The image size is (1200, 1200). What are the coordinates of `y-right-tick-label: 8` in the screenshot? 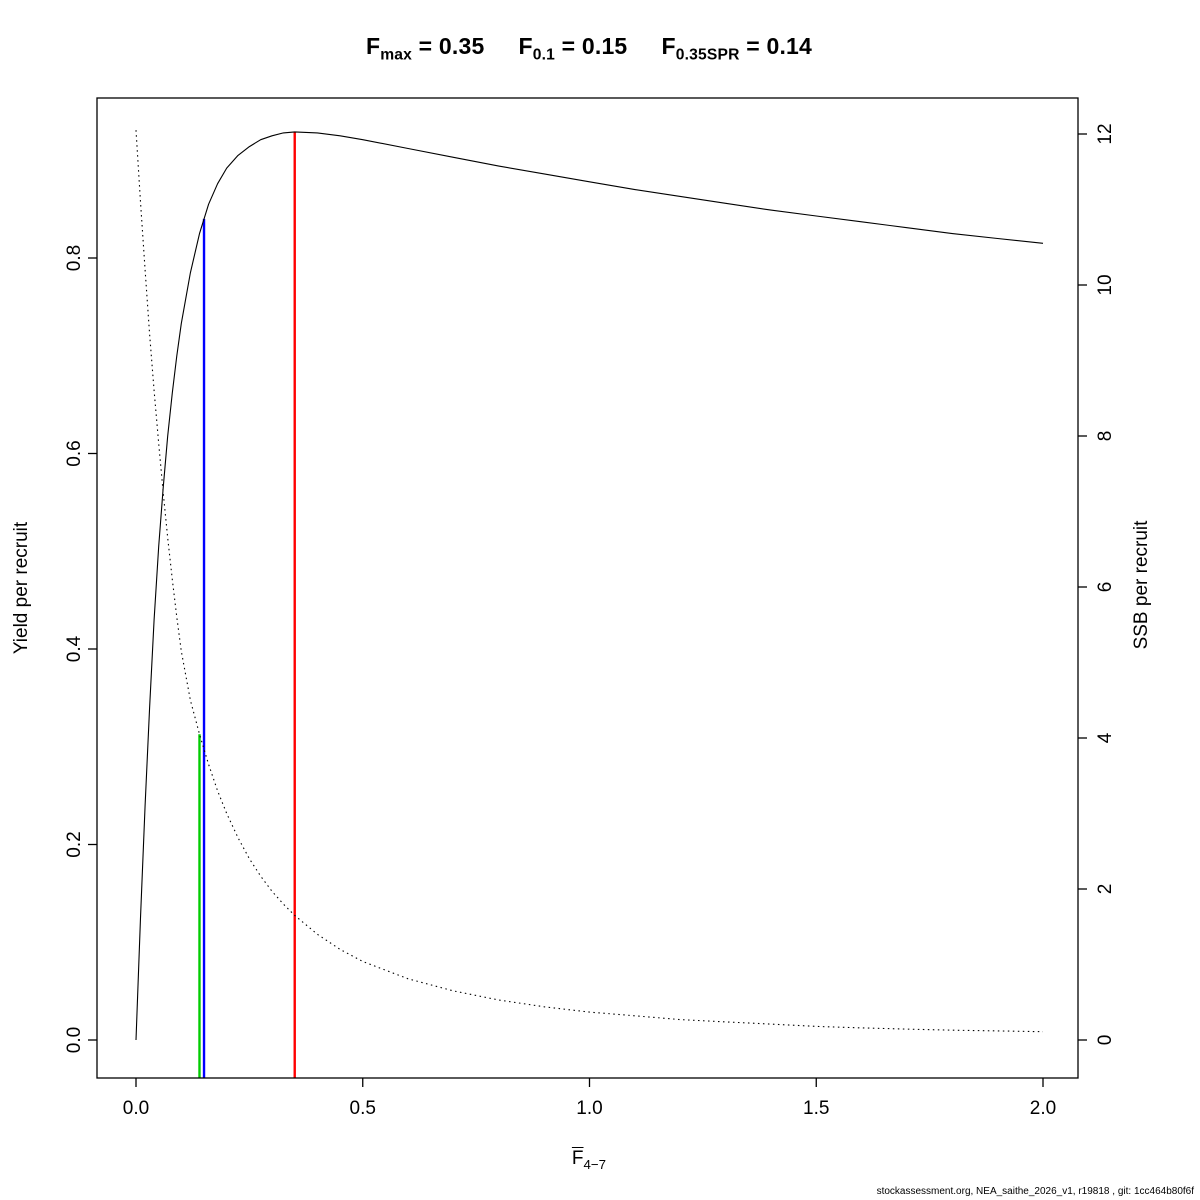 It's located at (1105, 436).